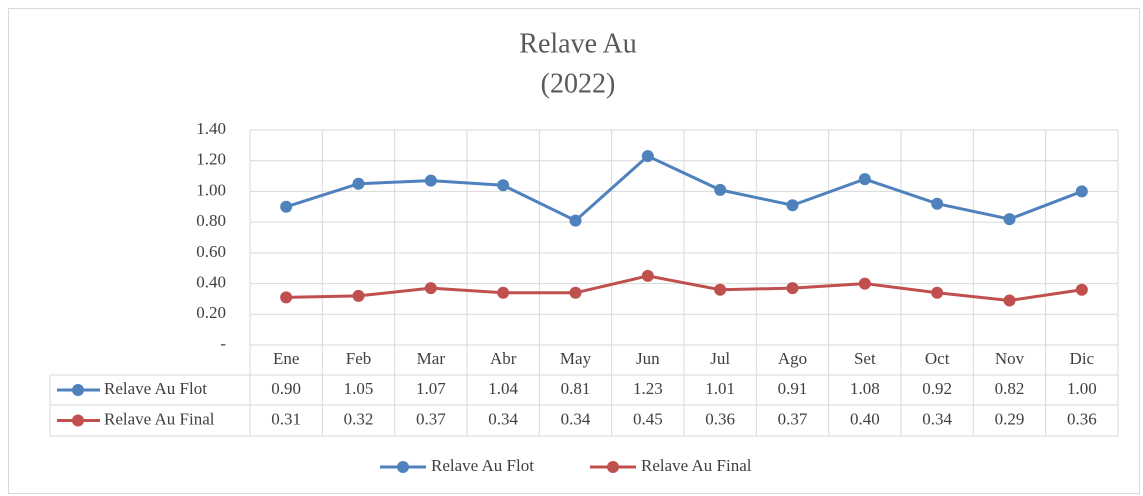 This screenshot has width=1143, height=496. I want to click on x-tick-label: Set, so click(865, 358).